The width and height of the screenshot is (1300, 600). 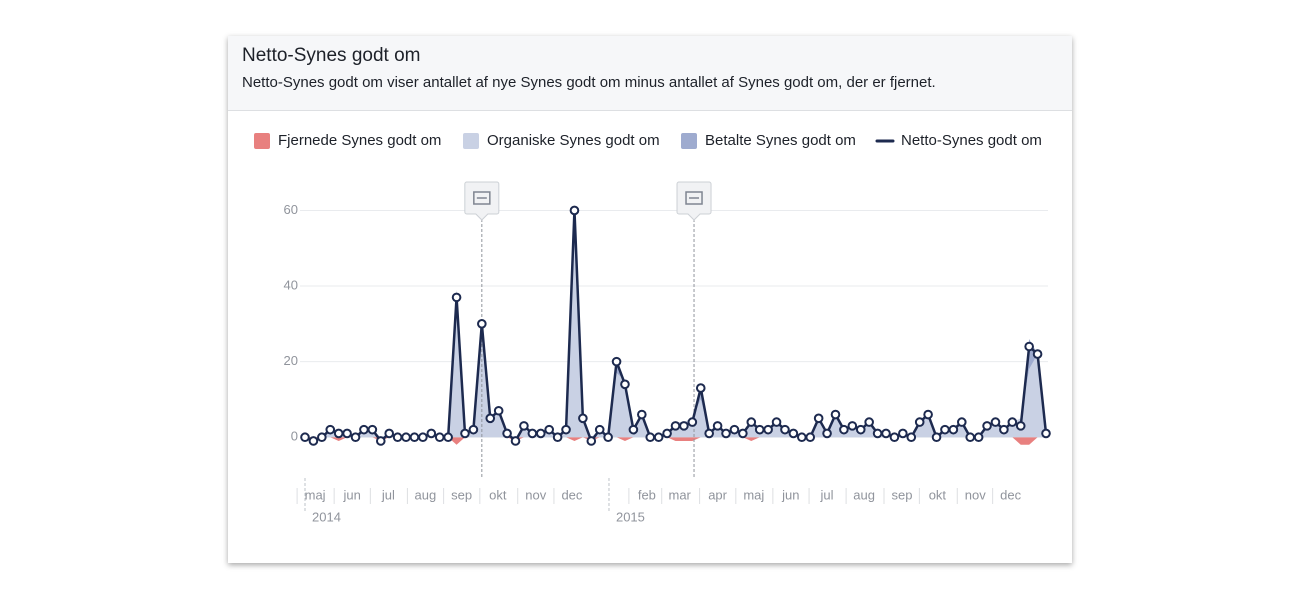 I want to click on legend-label: Betalte Synes godt om, so click(x=780, y=140).